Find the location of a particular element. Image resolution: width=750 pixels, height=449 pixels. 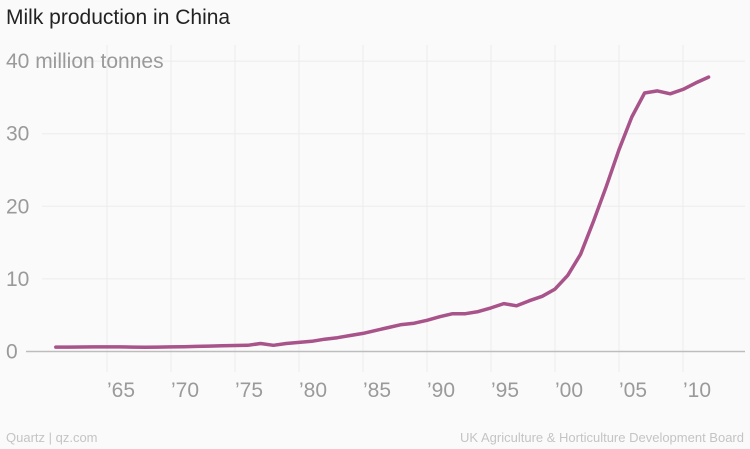

x-tick-label: ’00 is located at coordinates (569, 390).